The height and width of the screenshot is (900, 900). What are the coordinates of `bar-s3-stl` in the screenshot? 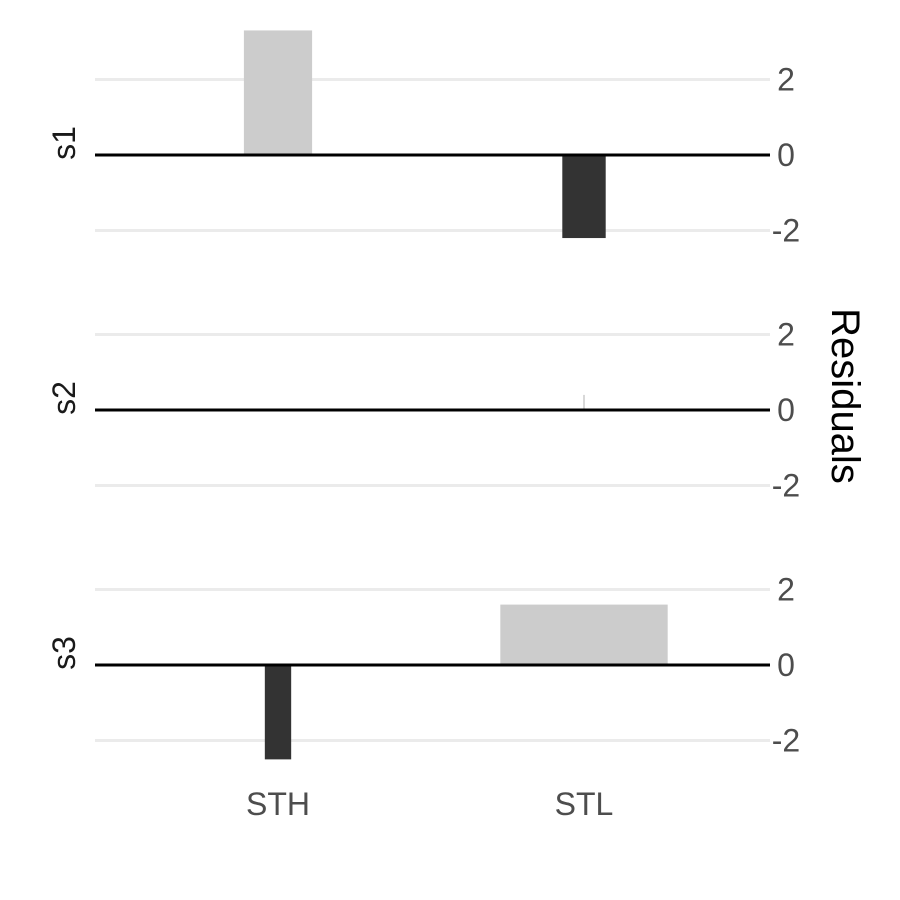 It's located at (584, 634).